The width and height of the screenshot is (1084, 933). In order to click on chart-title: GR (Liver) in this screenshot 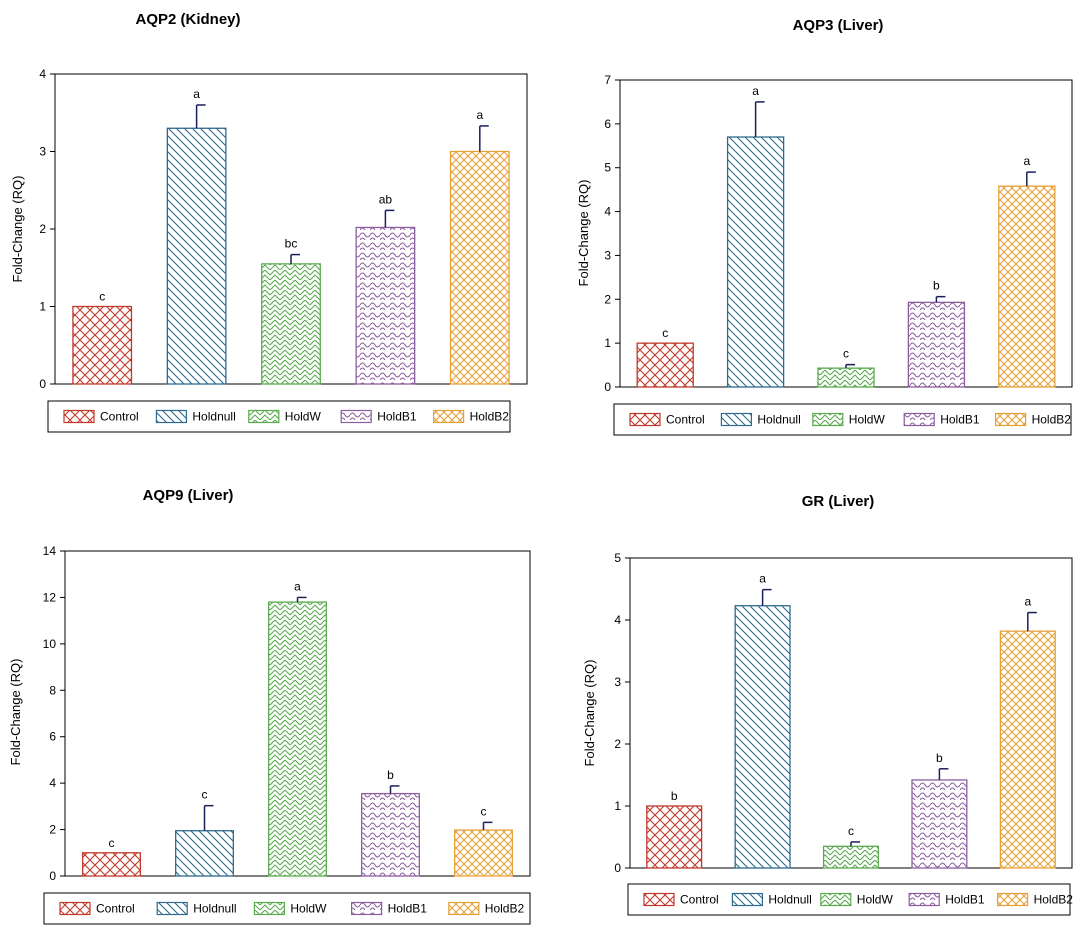, I will do `click(838, 501)`.